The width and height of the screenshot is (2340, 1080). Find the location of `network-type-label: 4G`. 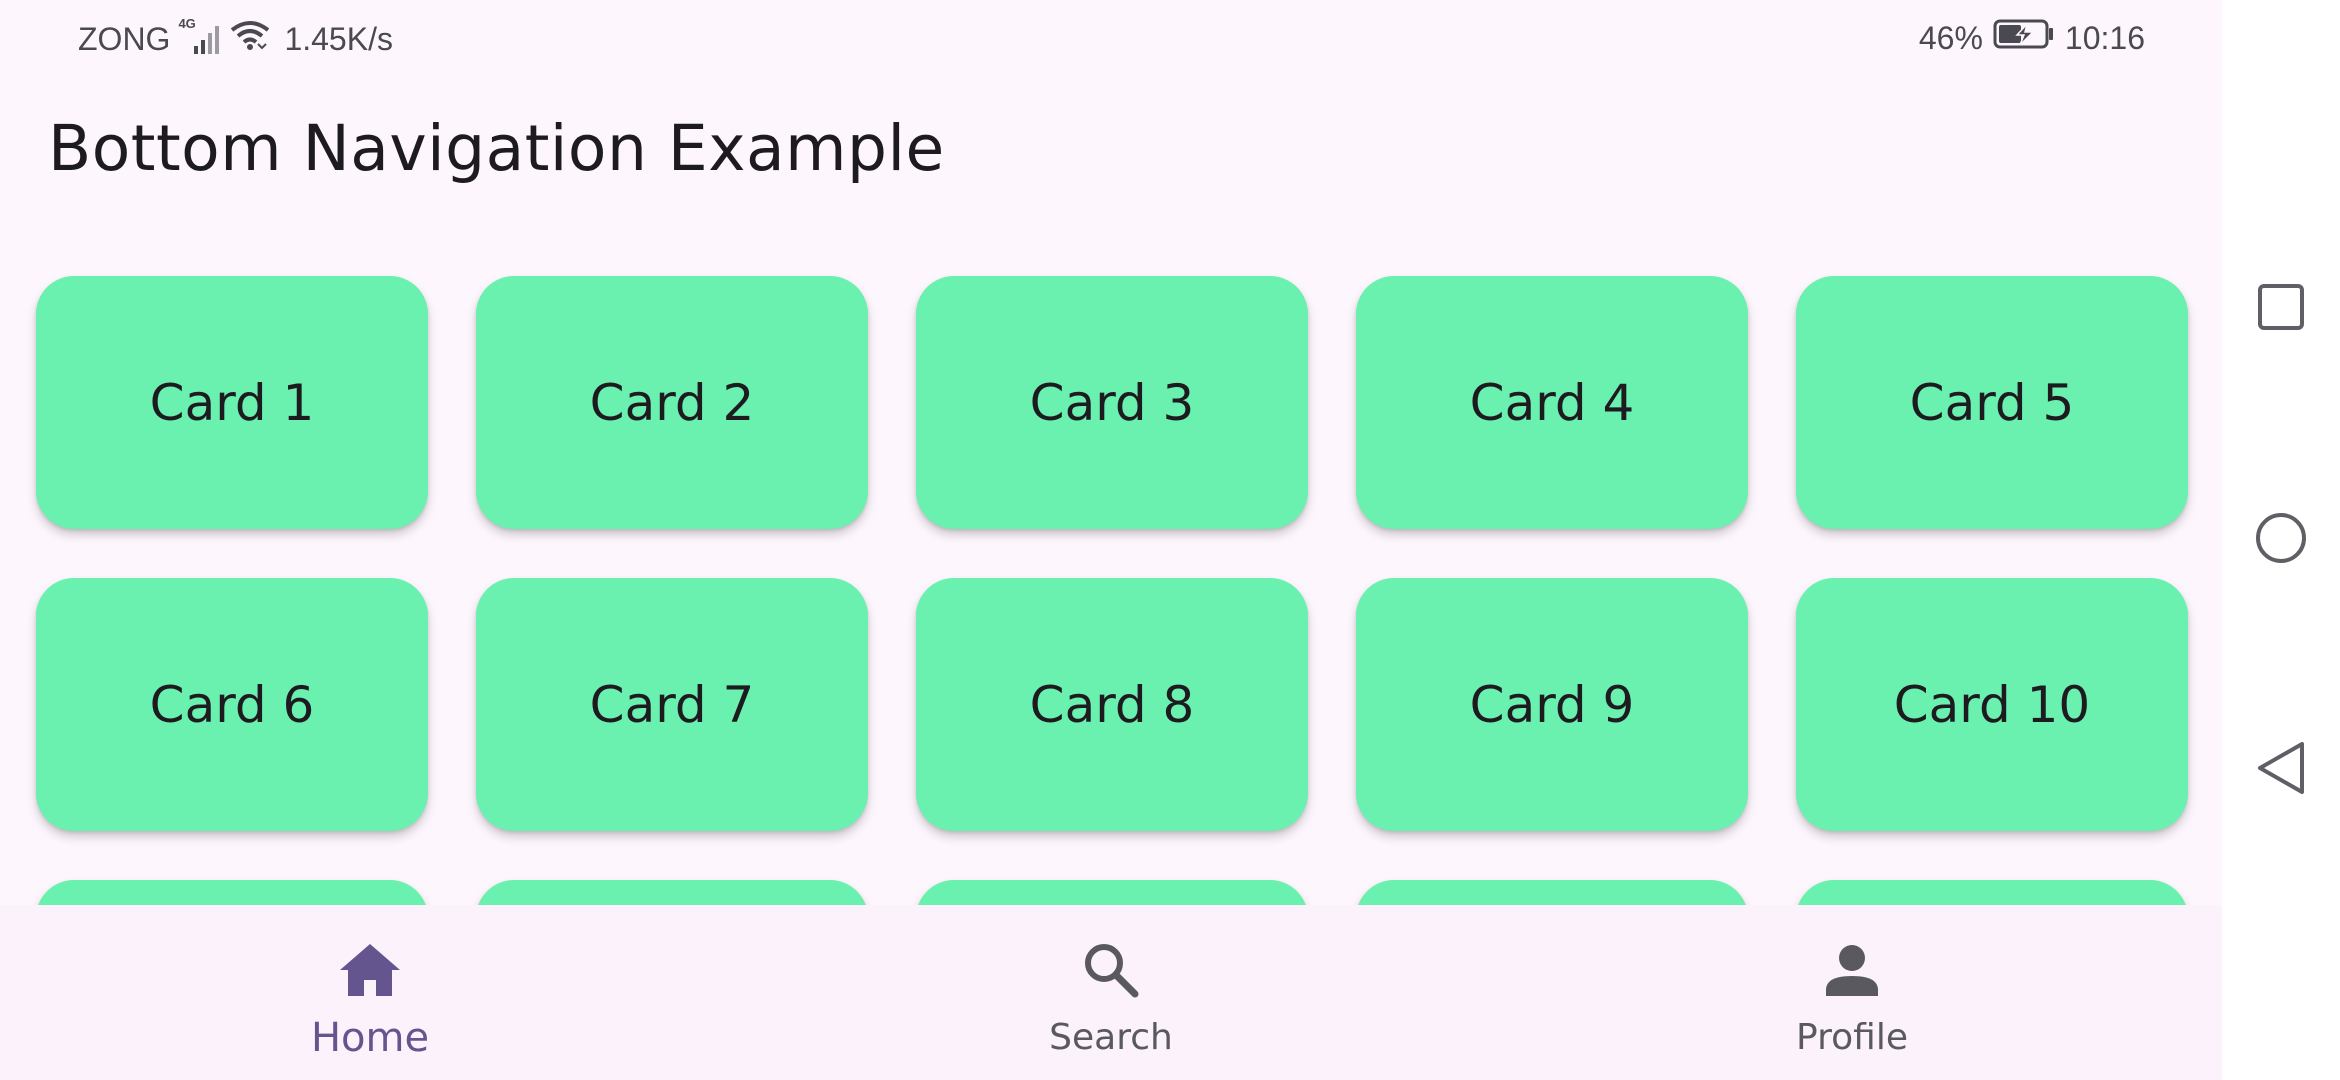

network-type-label: 4G is located at coordinates (187, 23).